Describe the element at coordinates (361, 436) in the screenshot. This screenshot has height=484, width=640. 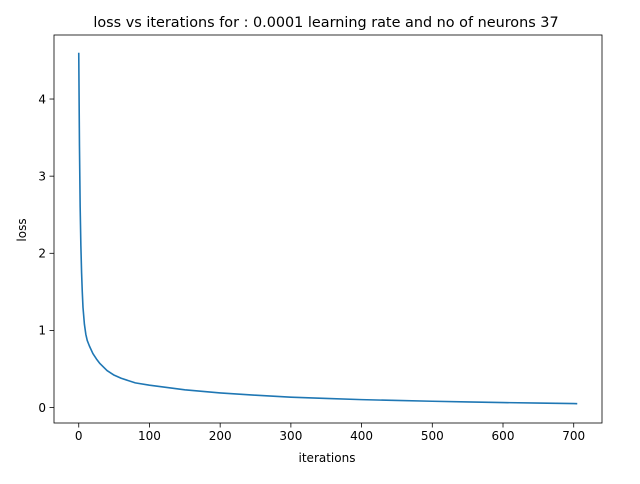
I see `x-tick-label-400: 400` at that location.